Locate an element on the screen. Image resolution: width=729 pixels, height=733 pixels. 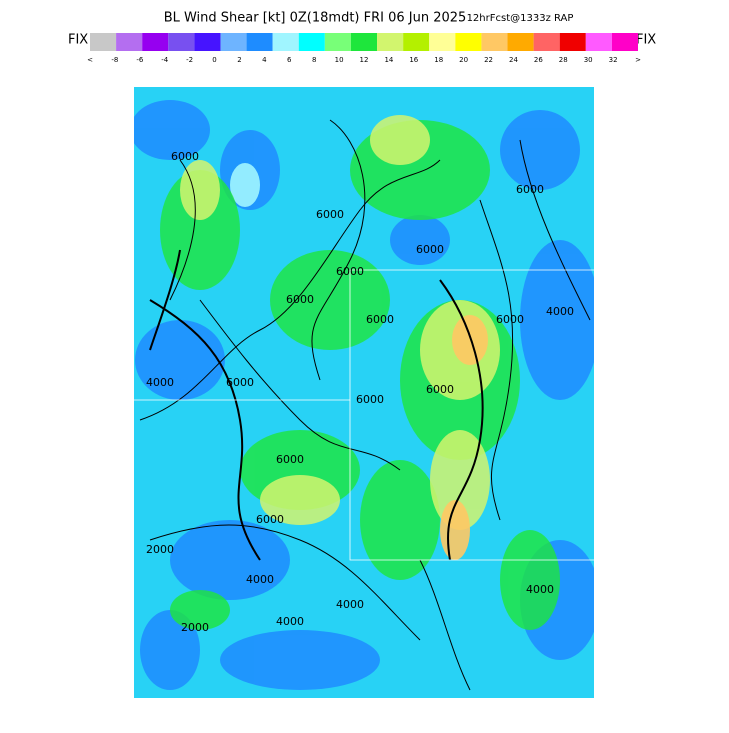
colorbar-tick-label: -4 is located at coordinates (165, 60).